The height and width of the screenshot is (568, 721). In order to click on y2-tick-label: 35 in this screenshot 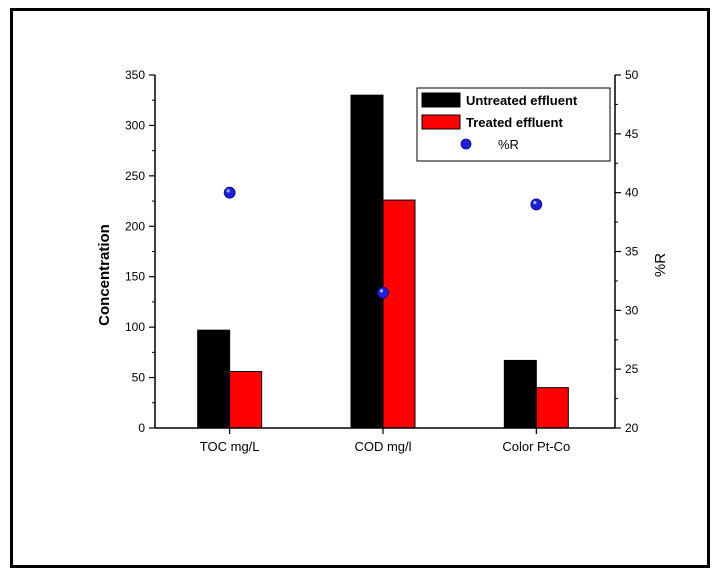, I will do `click(632, 252)`.